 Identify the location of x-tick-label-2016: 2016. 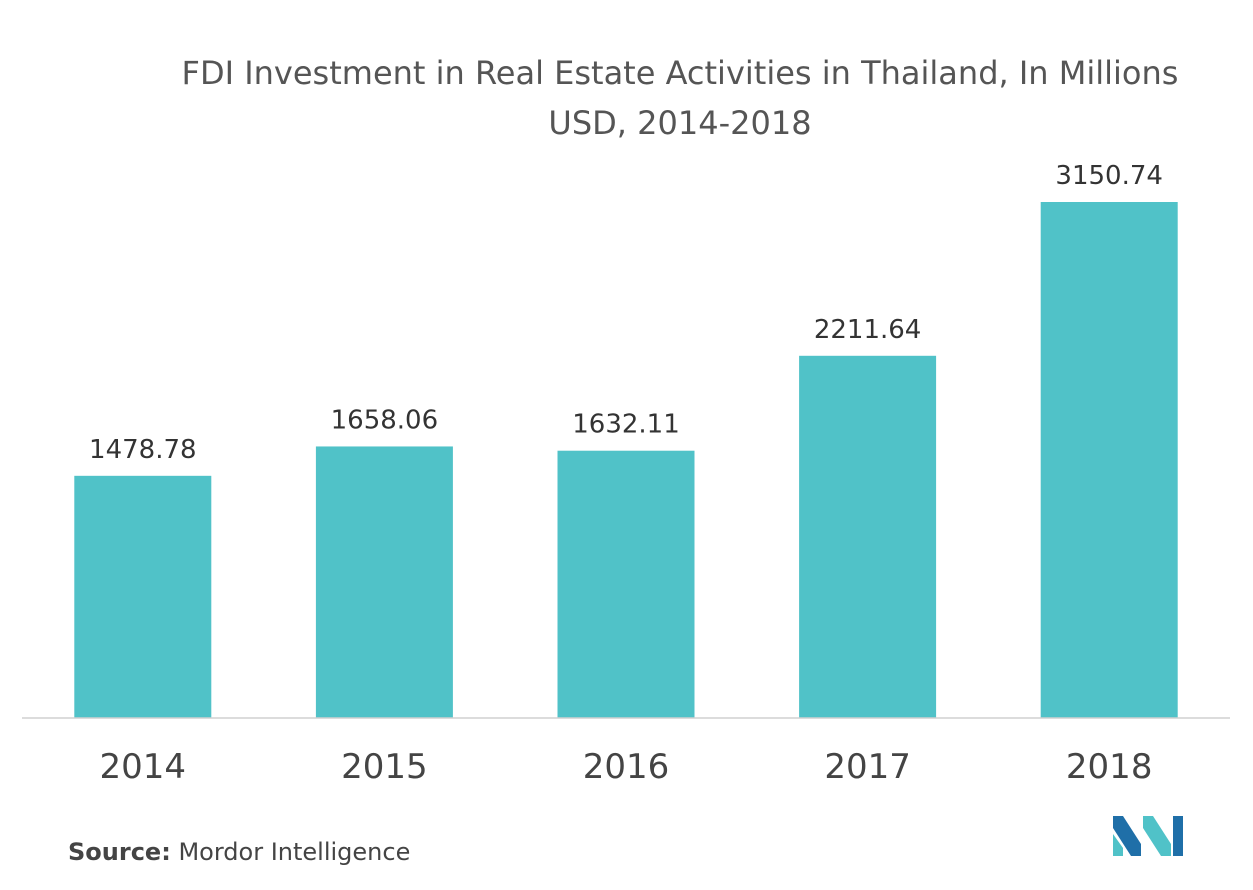
(626, 767).